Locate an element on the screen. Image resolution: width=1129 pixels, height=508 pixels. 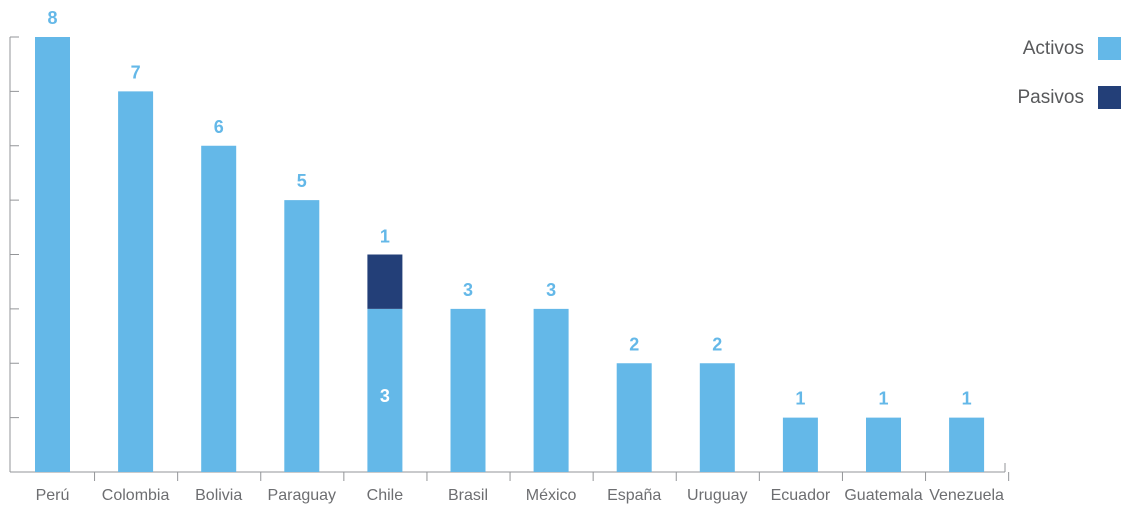
x-tick-label-espana: España is located at coordinates (634, 495).